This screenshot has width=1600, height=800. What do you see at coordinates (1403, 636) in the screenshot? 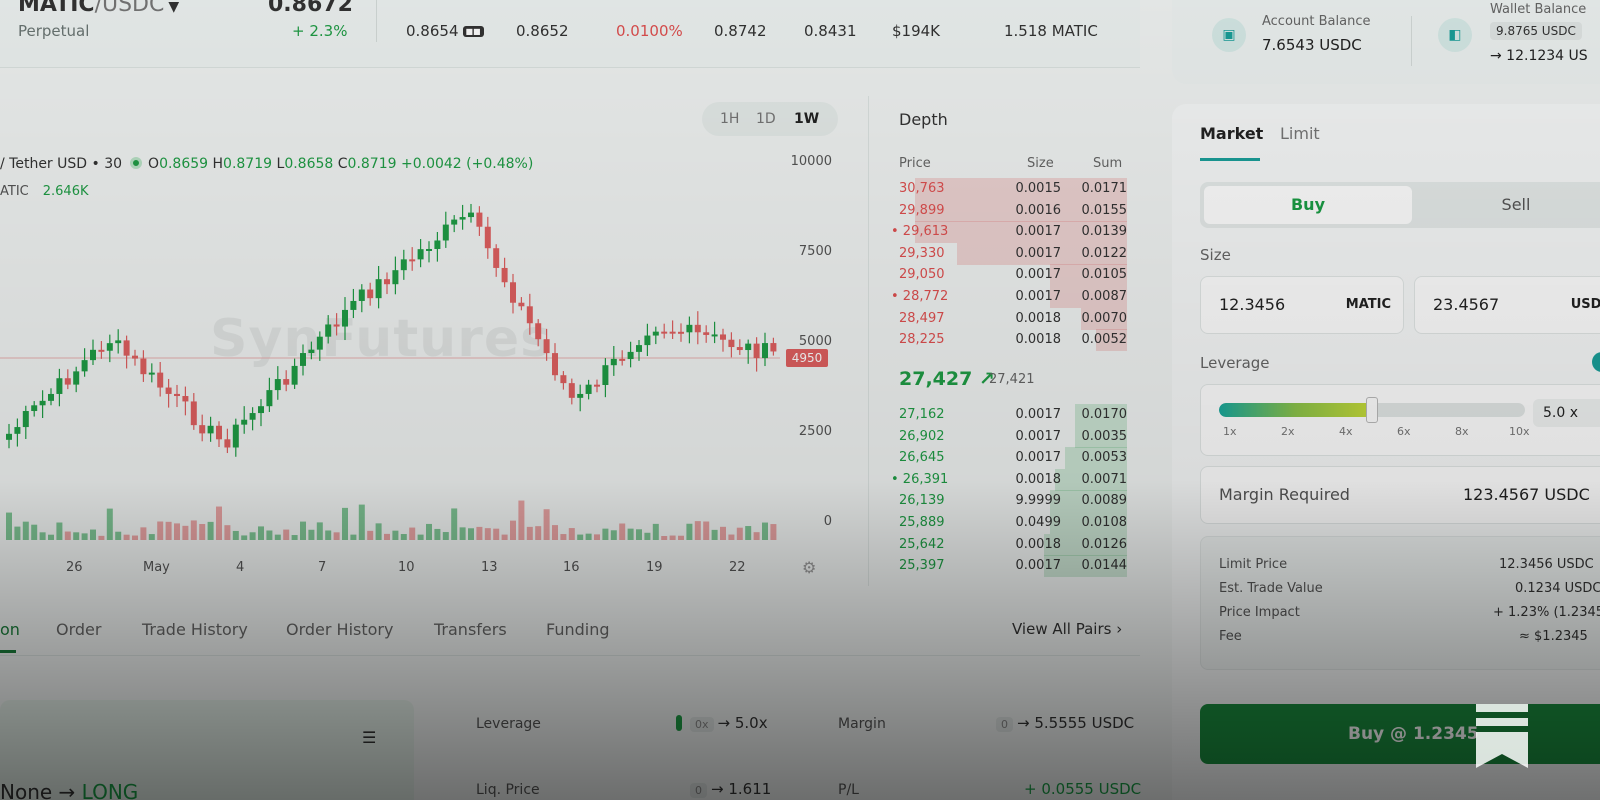
I see `summary-row: Fee ≈ $1.2345` at bounding box center [1403, 636].